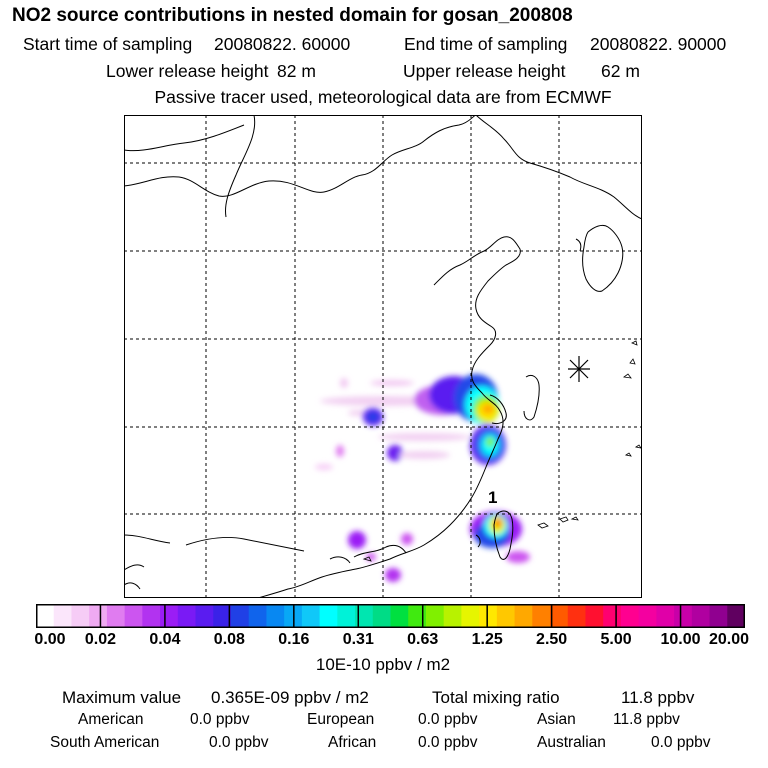 This screenshot has height=768, width=768. I want to click on plume-shanghai, so click(409, 399).